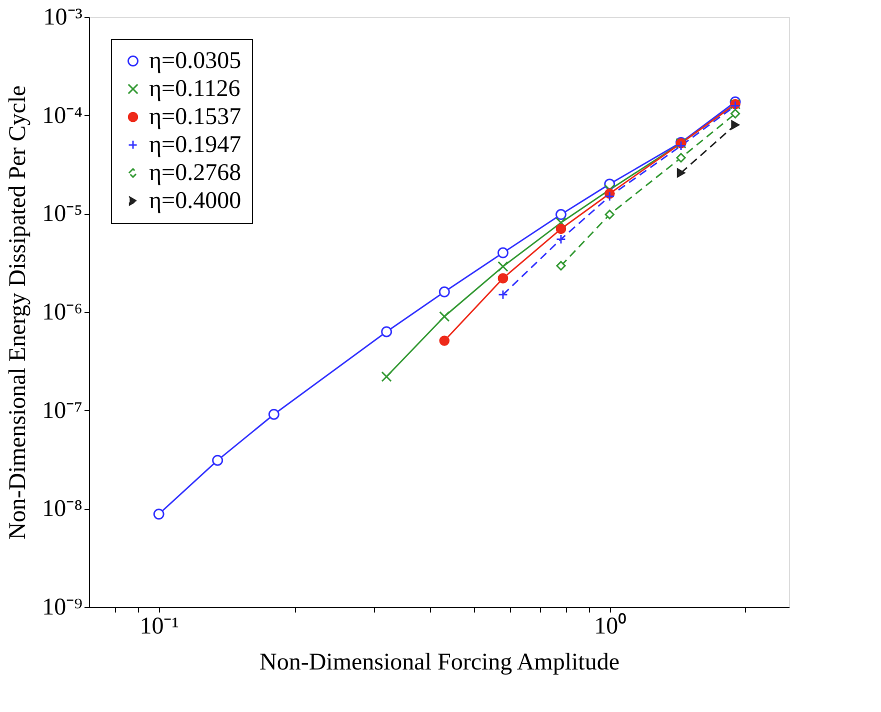 The height and width of the screenshot is (712, 881). I want to click on legend-label: η=0.1537, so click(195, 117).